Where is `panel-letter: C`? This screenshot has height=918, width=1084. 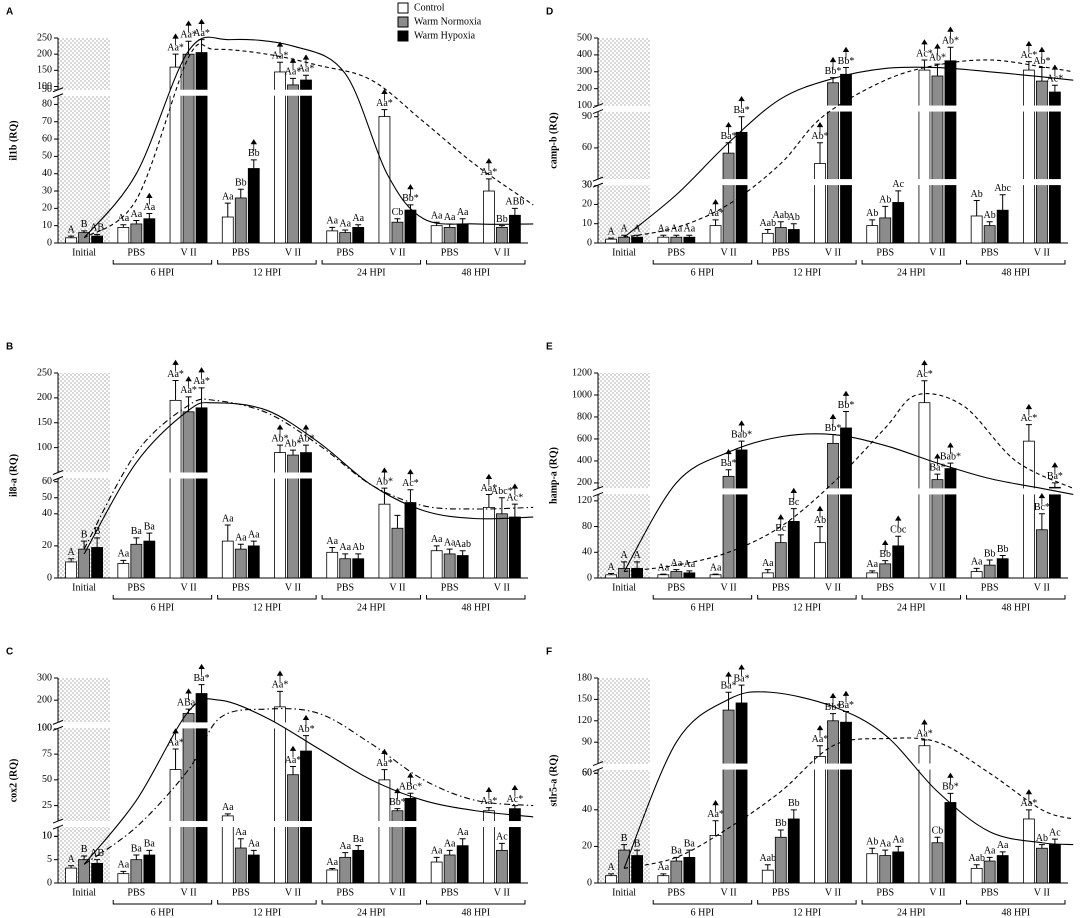 panel-letter: C is located at coordinates (9, 652).